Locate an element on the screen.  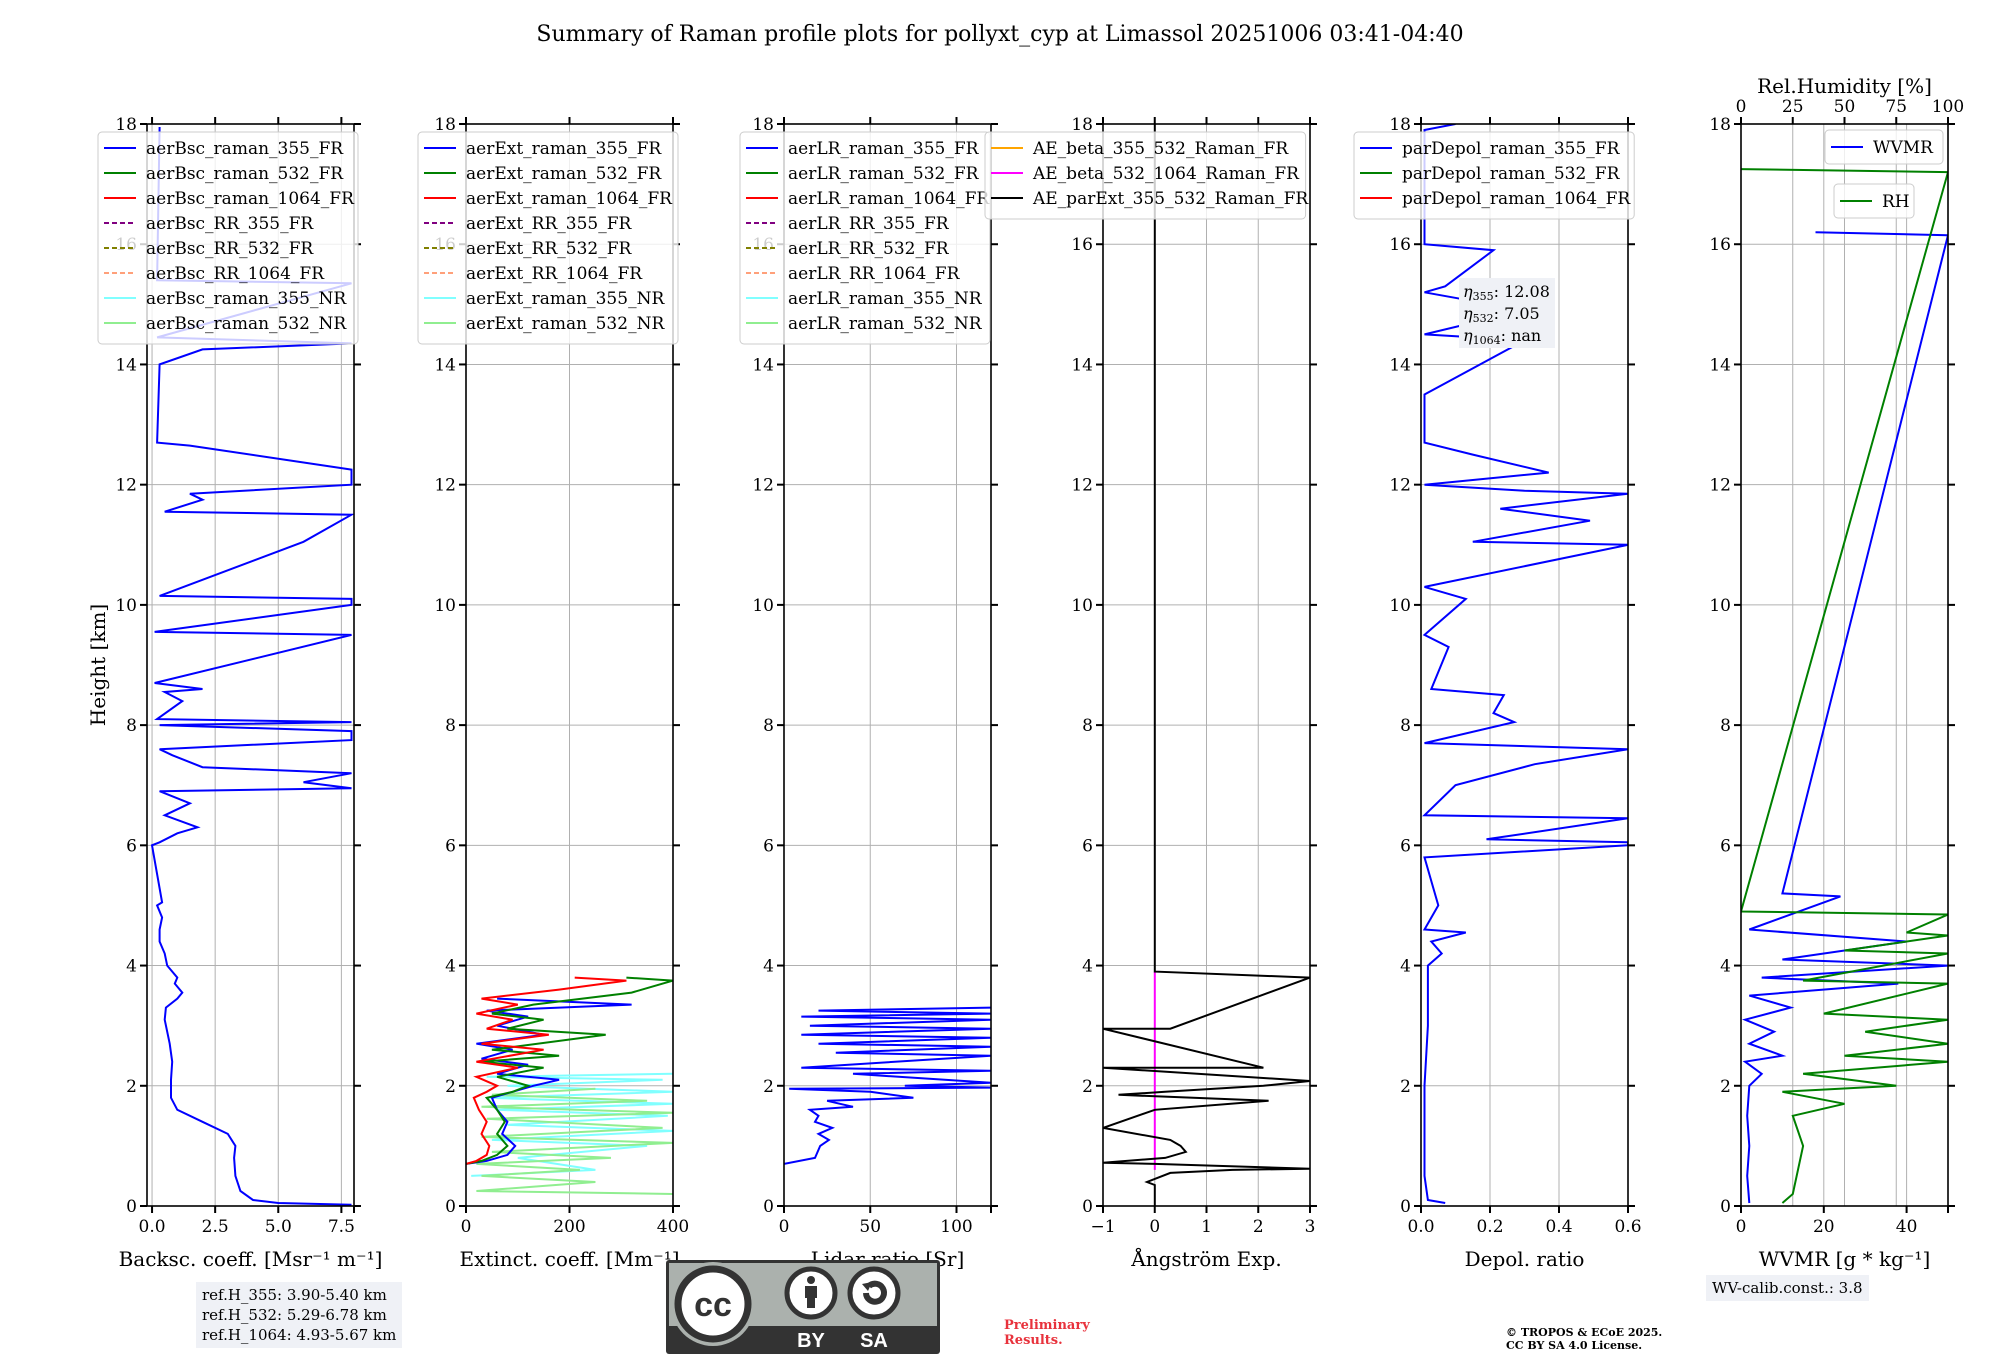
legend-label: parDepol_raman_1064_FR is located at coordinates (1516, 199).